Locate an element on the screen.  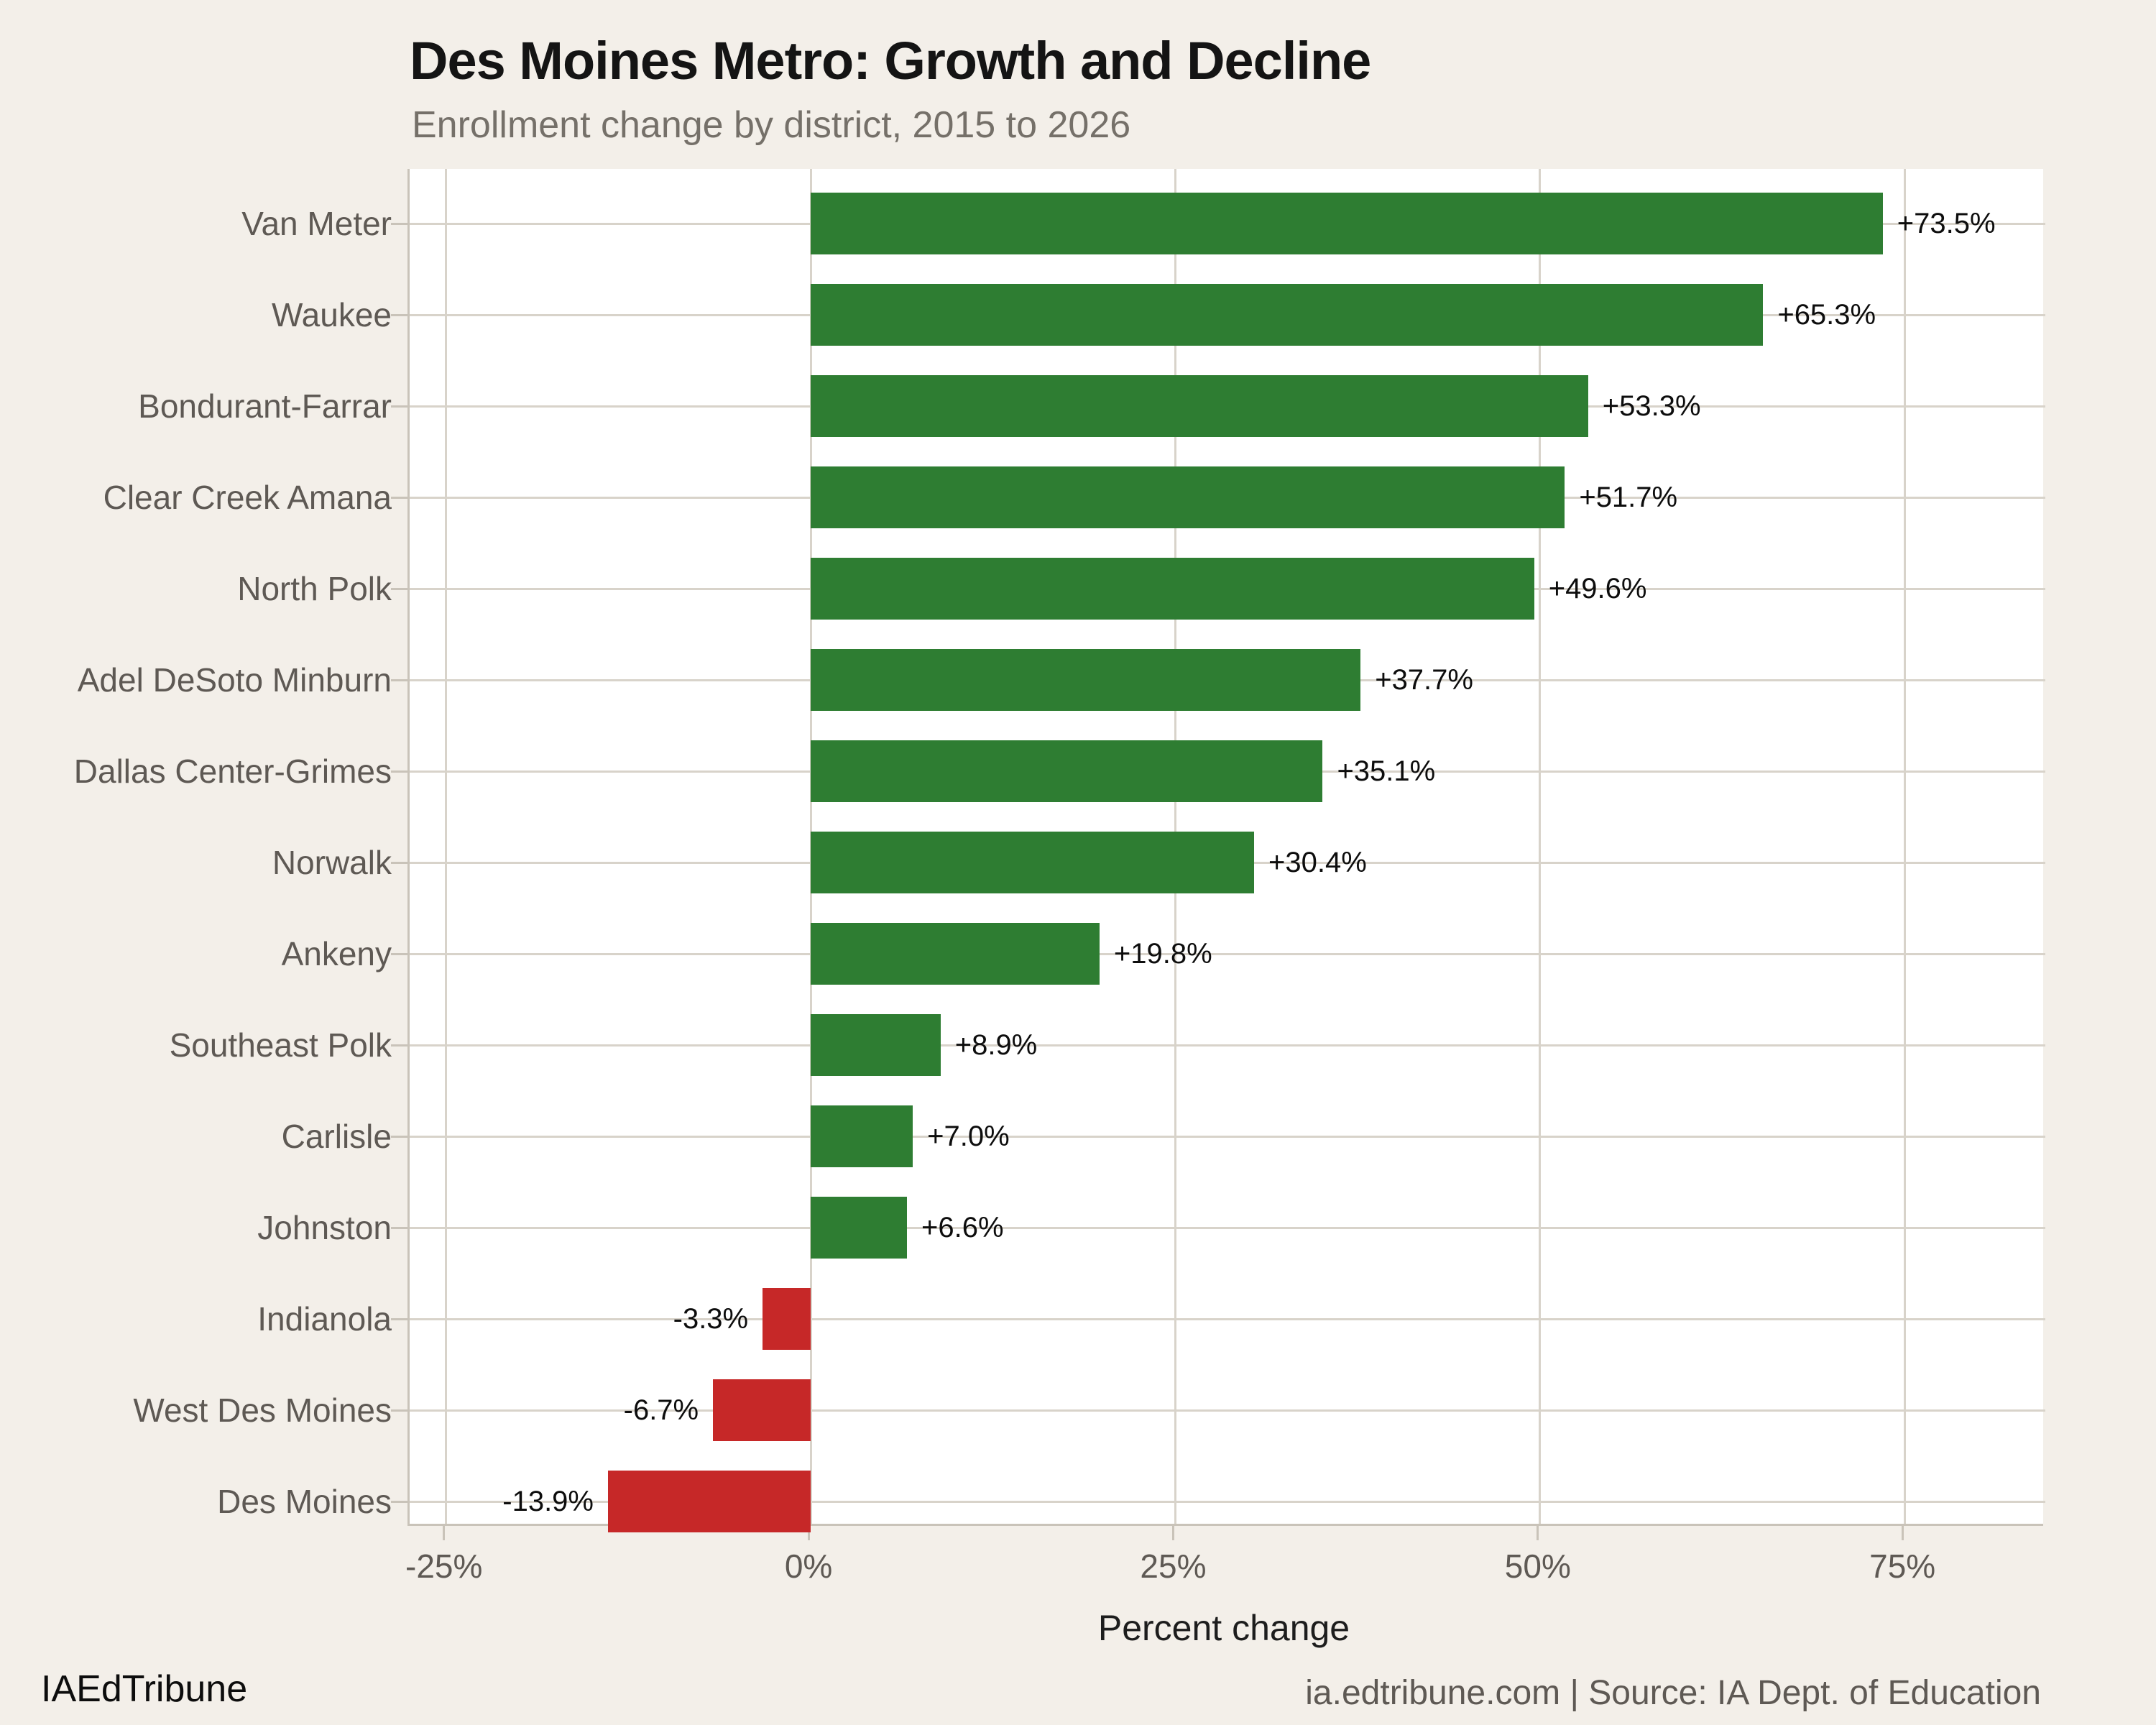
bar-value-label: +73.5% is located at coordinates (1946, 223).